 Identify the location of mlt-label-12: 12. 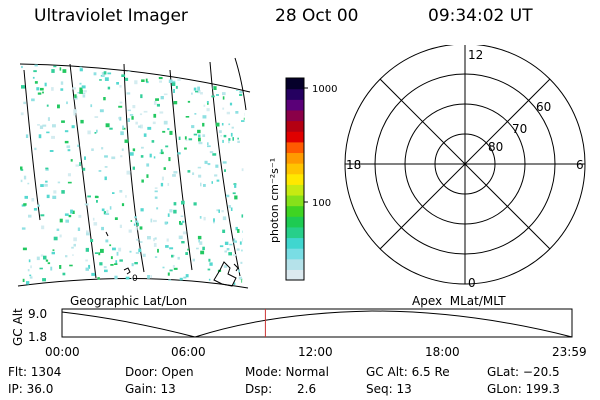
(475, 55).